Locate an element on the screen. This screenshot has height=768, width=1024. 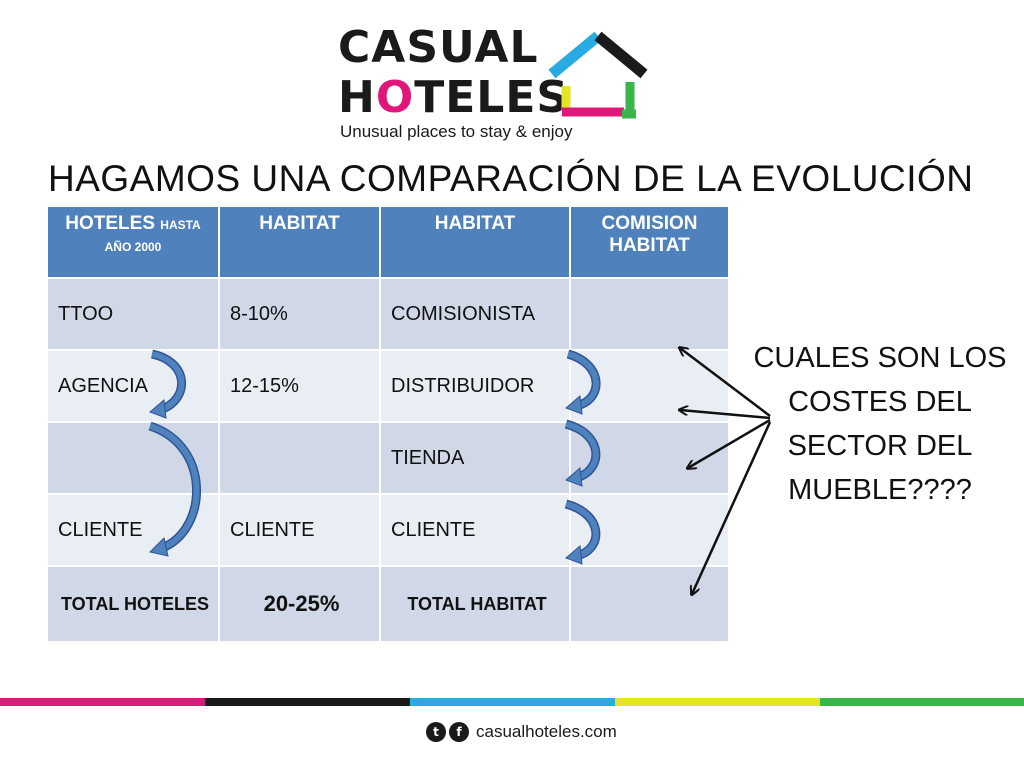
facebook-icon: f is located at coordinates (459, 732).